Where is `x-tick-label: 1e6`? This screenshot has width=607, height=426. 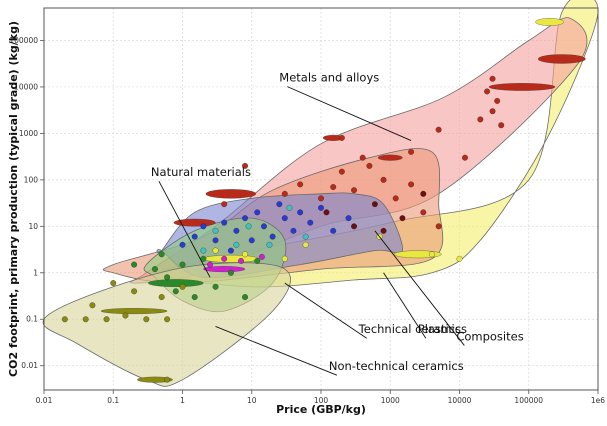 x-tick-label: 1e6 is located at coordinates (598, 400).